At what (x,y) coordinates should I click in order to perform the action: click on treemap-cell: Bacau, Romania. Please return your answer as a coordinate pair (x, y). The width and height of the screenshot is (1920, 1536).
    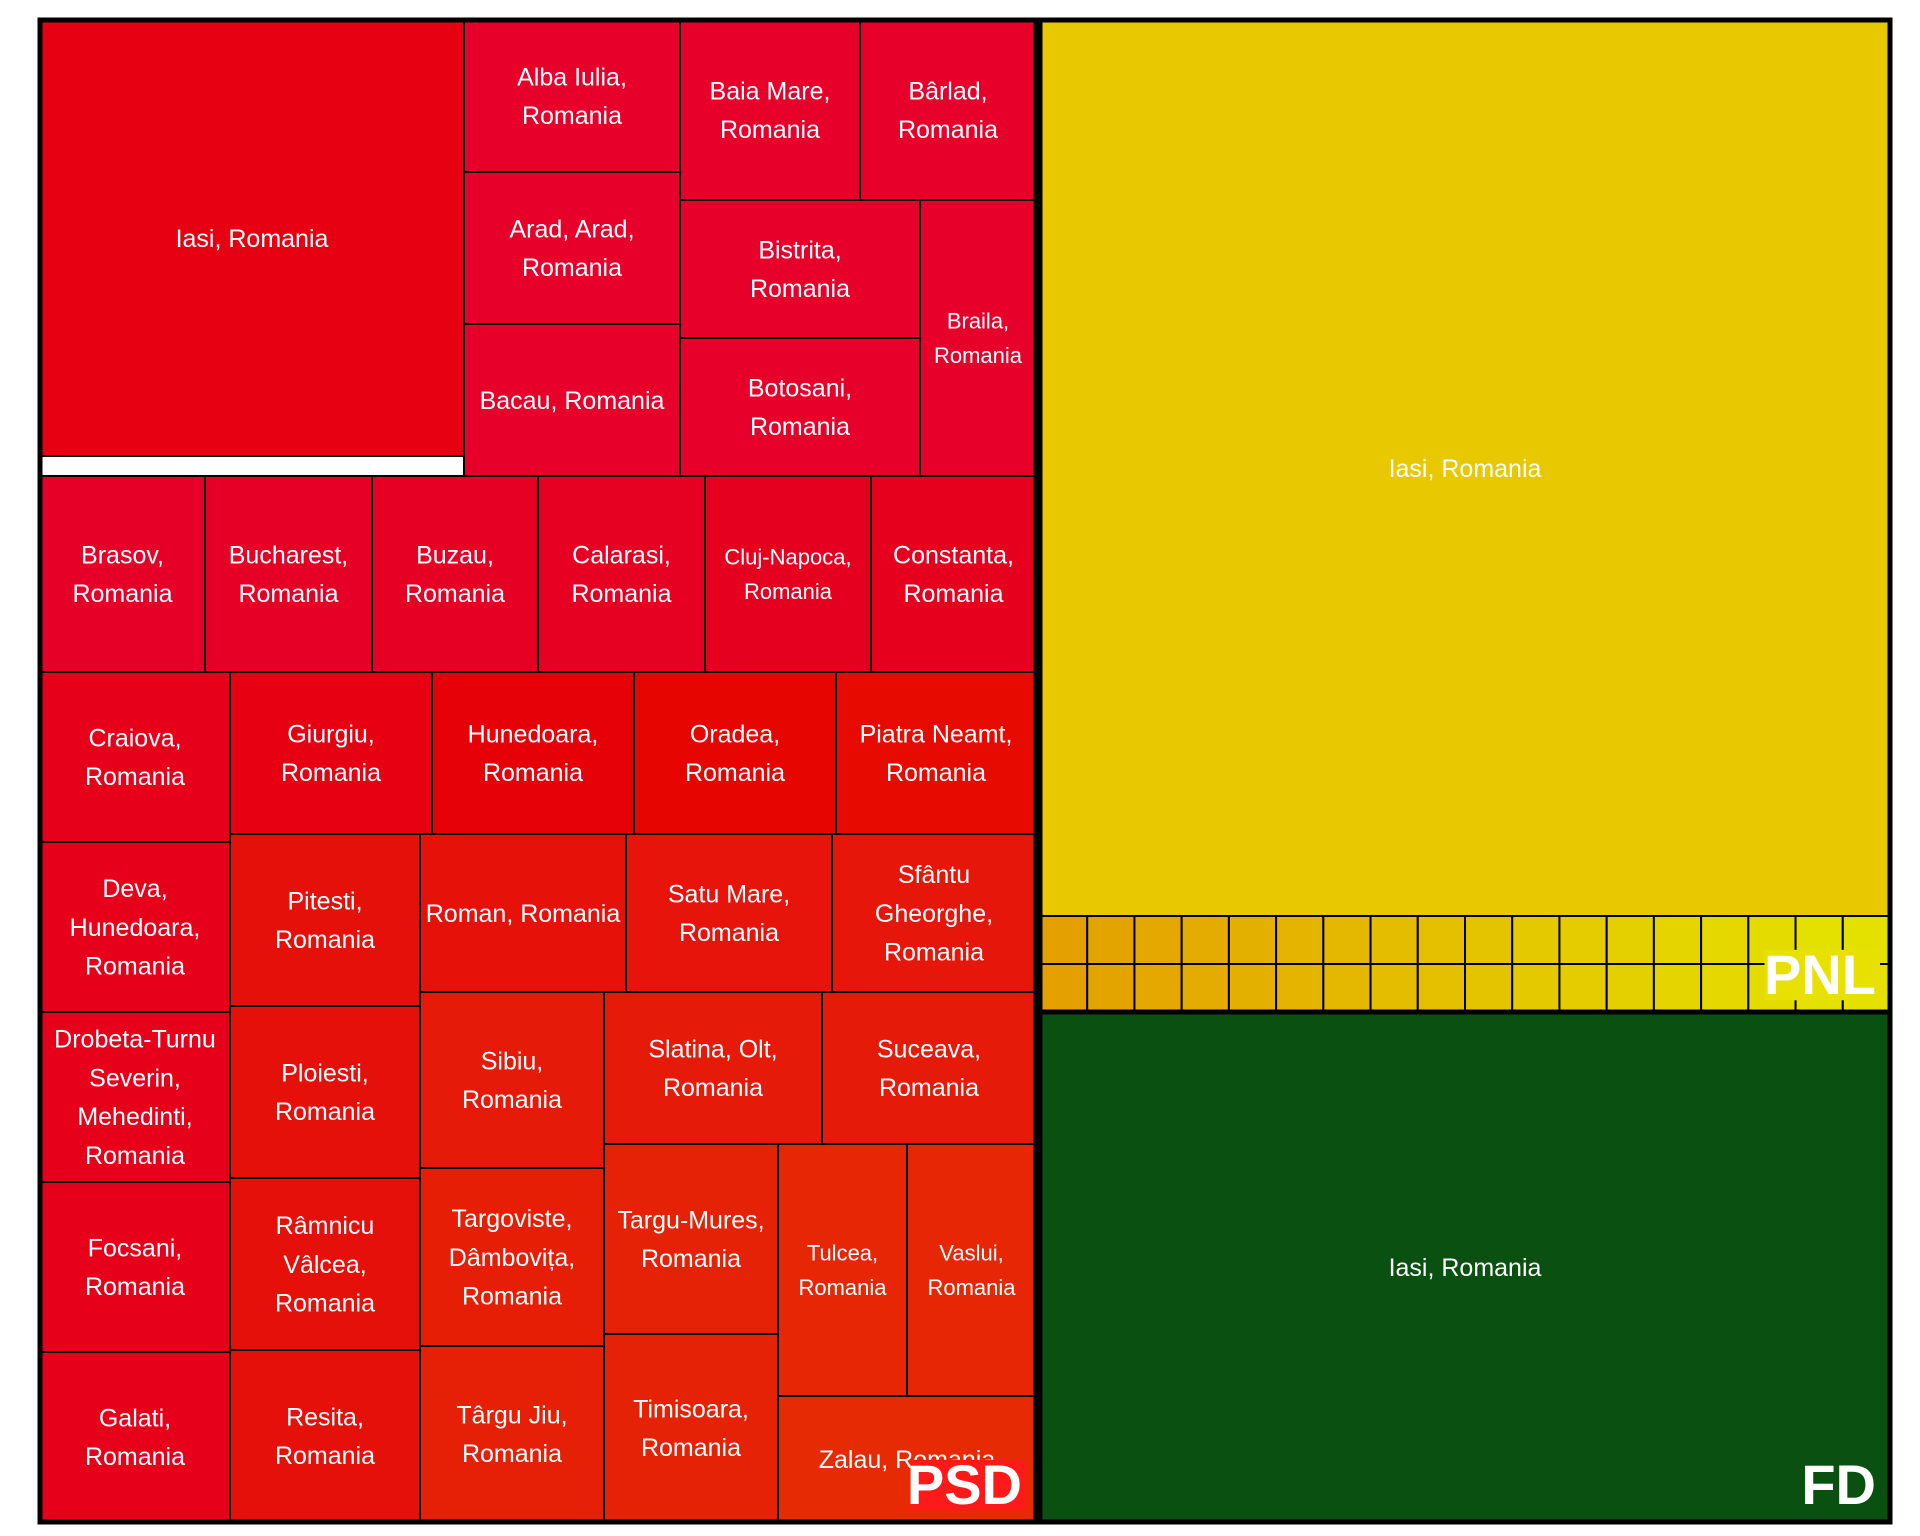
    Looking at the image, I should click on (572, 400).